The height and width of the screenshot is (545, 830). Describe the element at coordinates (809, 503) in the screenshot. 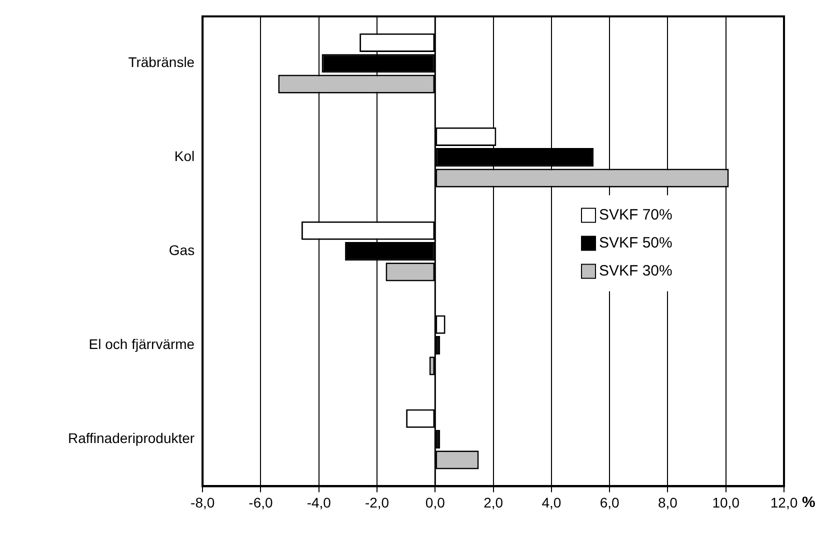

I see `x-axis-title: %` at that location.